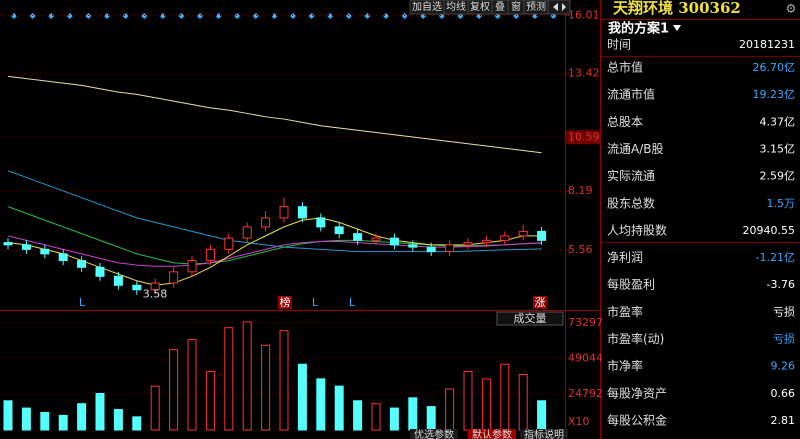 Image resolution: width=800 pixels, height=439 pixels. Describe the element at coordinates (631, 175) in the screenshot. I see `field-label: 实际流通` at that location.